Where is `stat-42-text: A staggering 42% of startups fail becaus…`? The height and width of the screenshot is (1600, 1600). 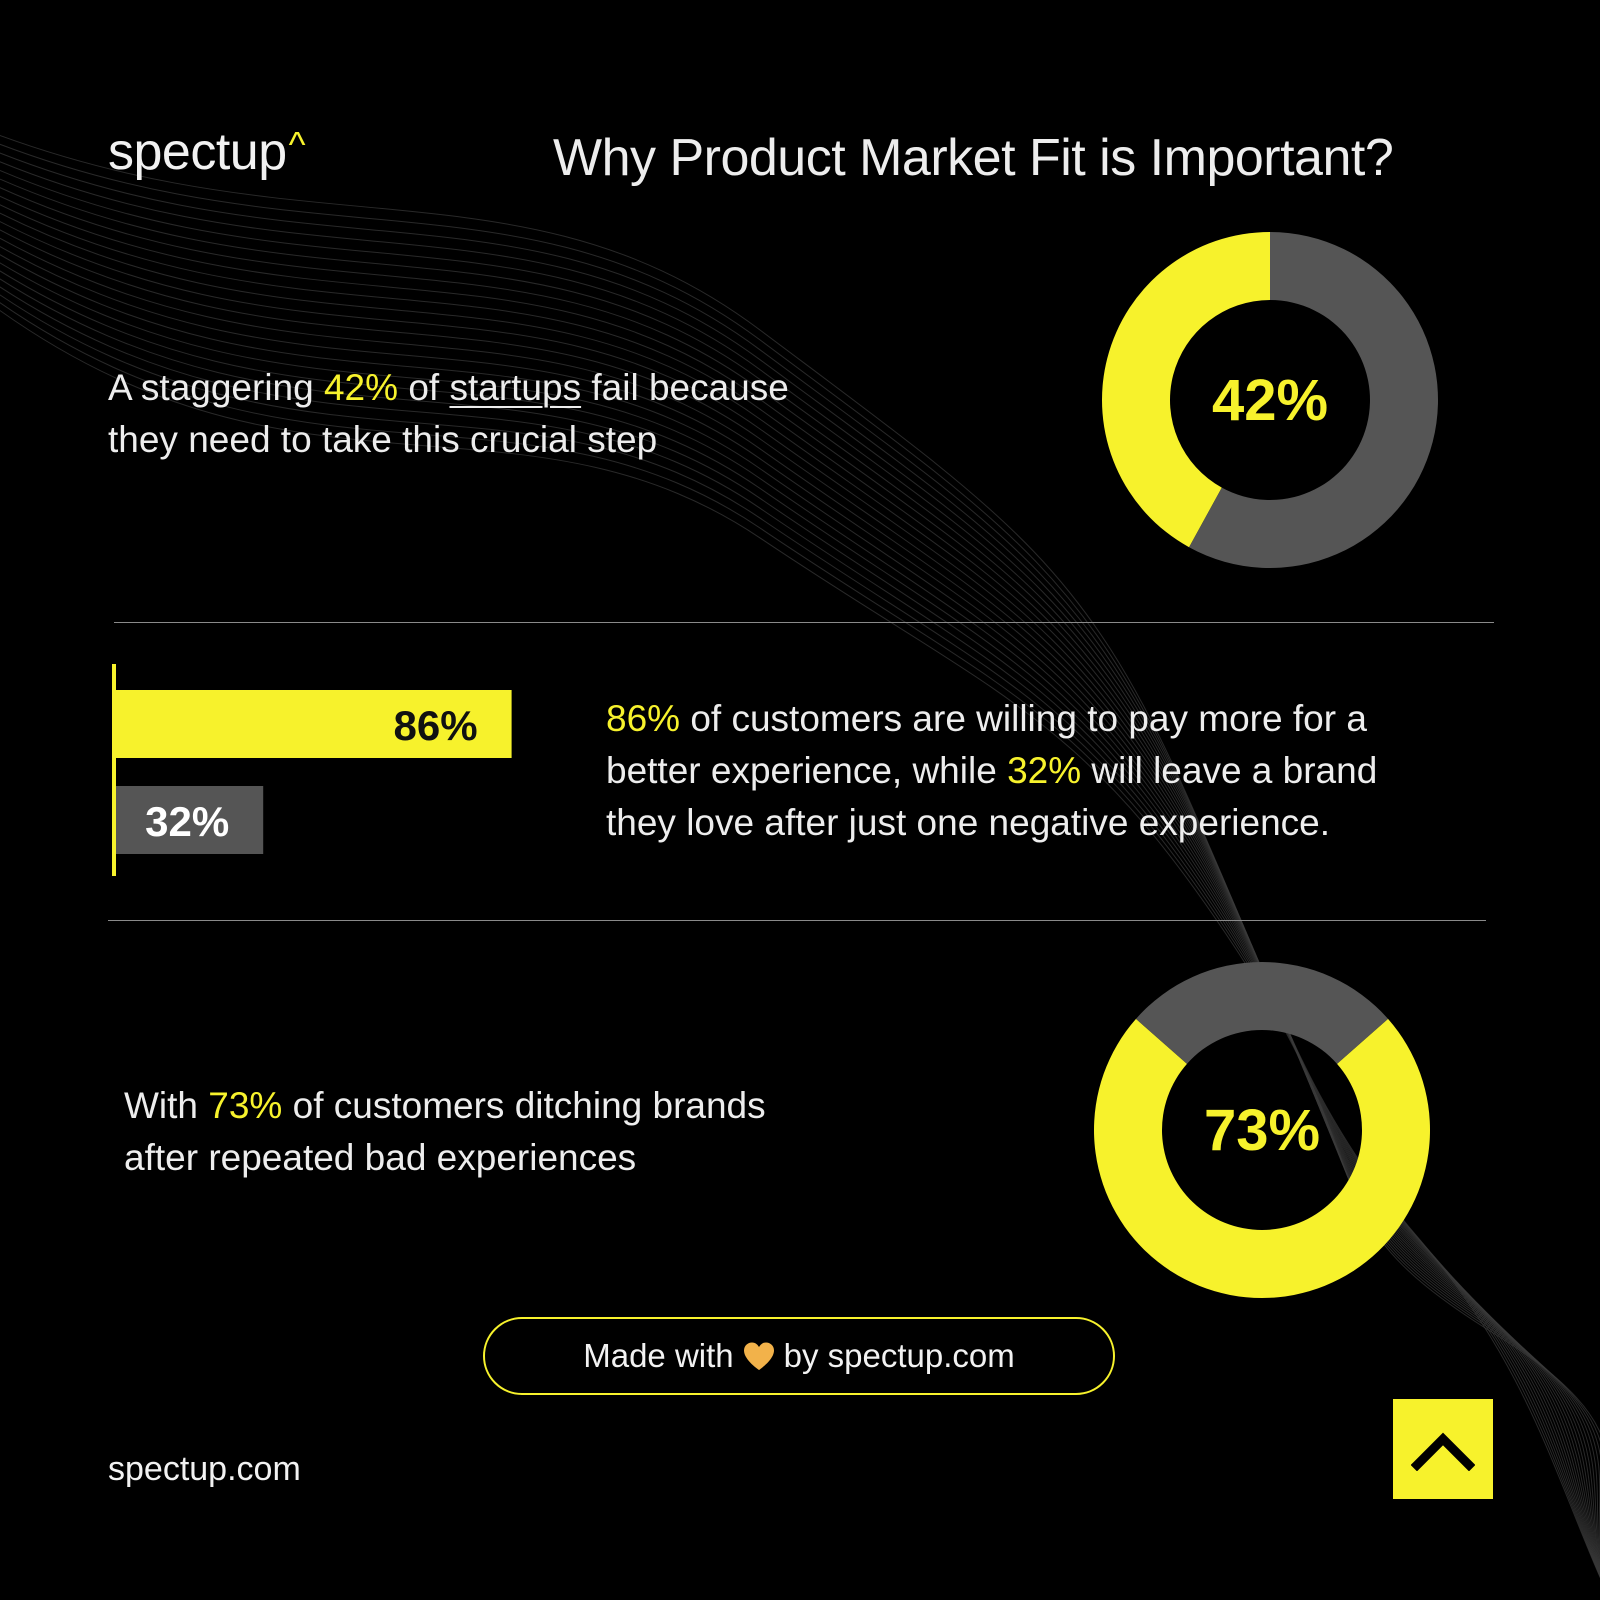 stat-42-text: A staggering 42% of startups fail becaus… is located at coordinates (518, 414).